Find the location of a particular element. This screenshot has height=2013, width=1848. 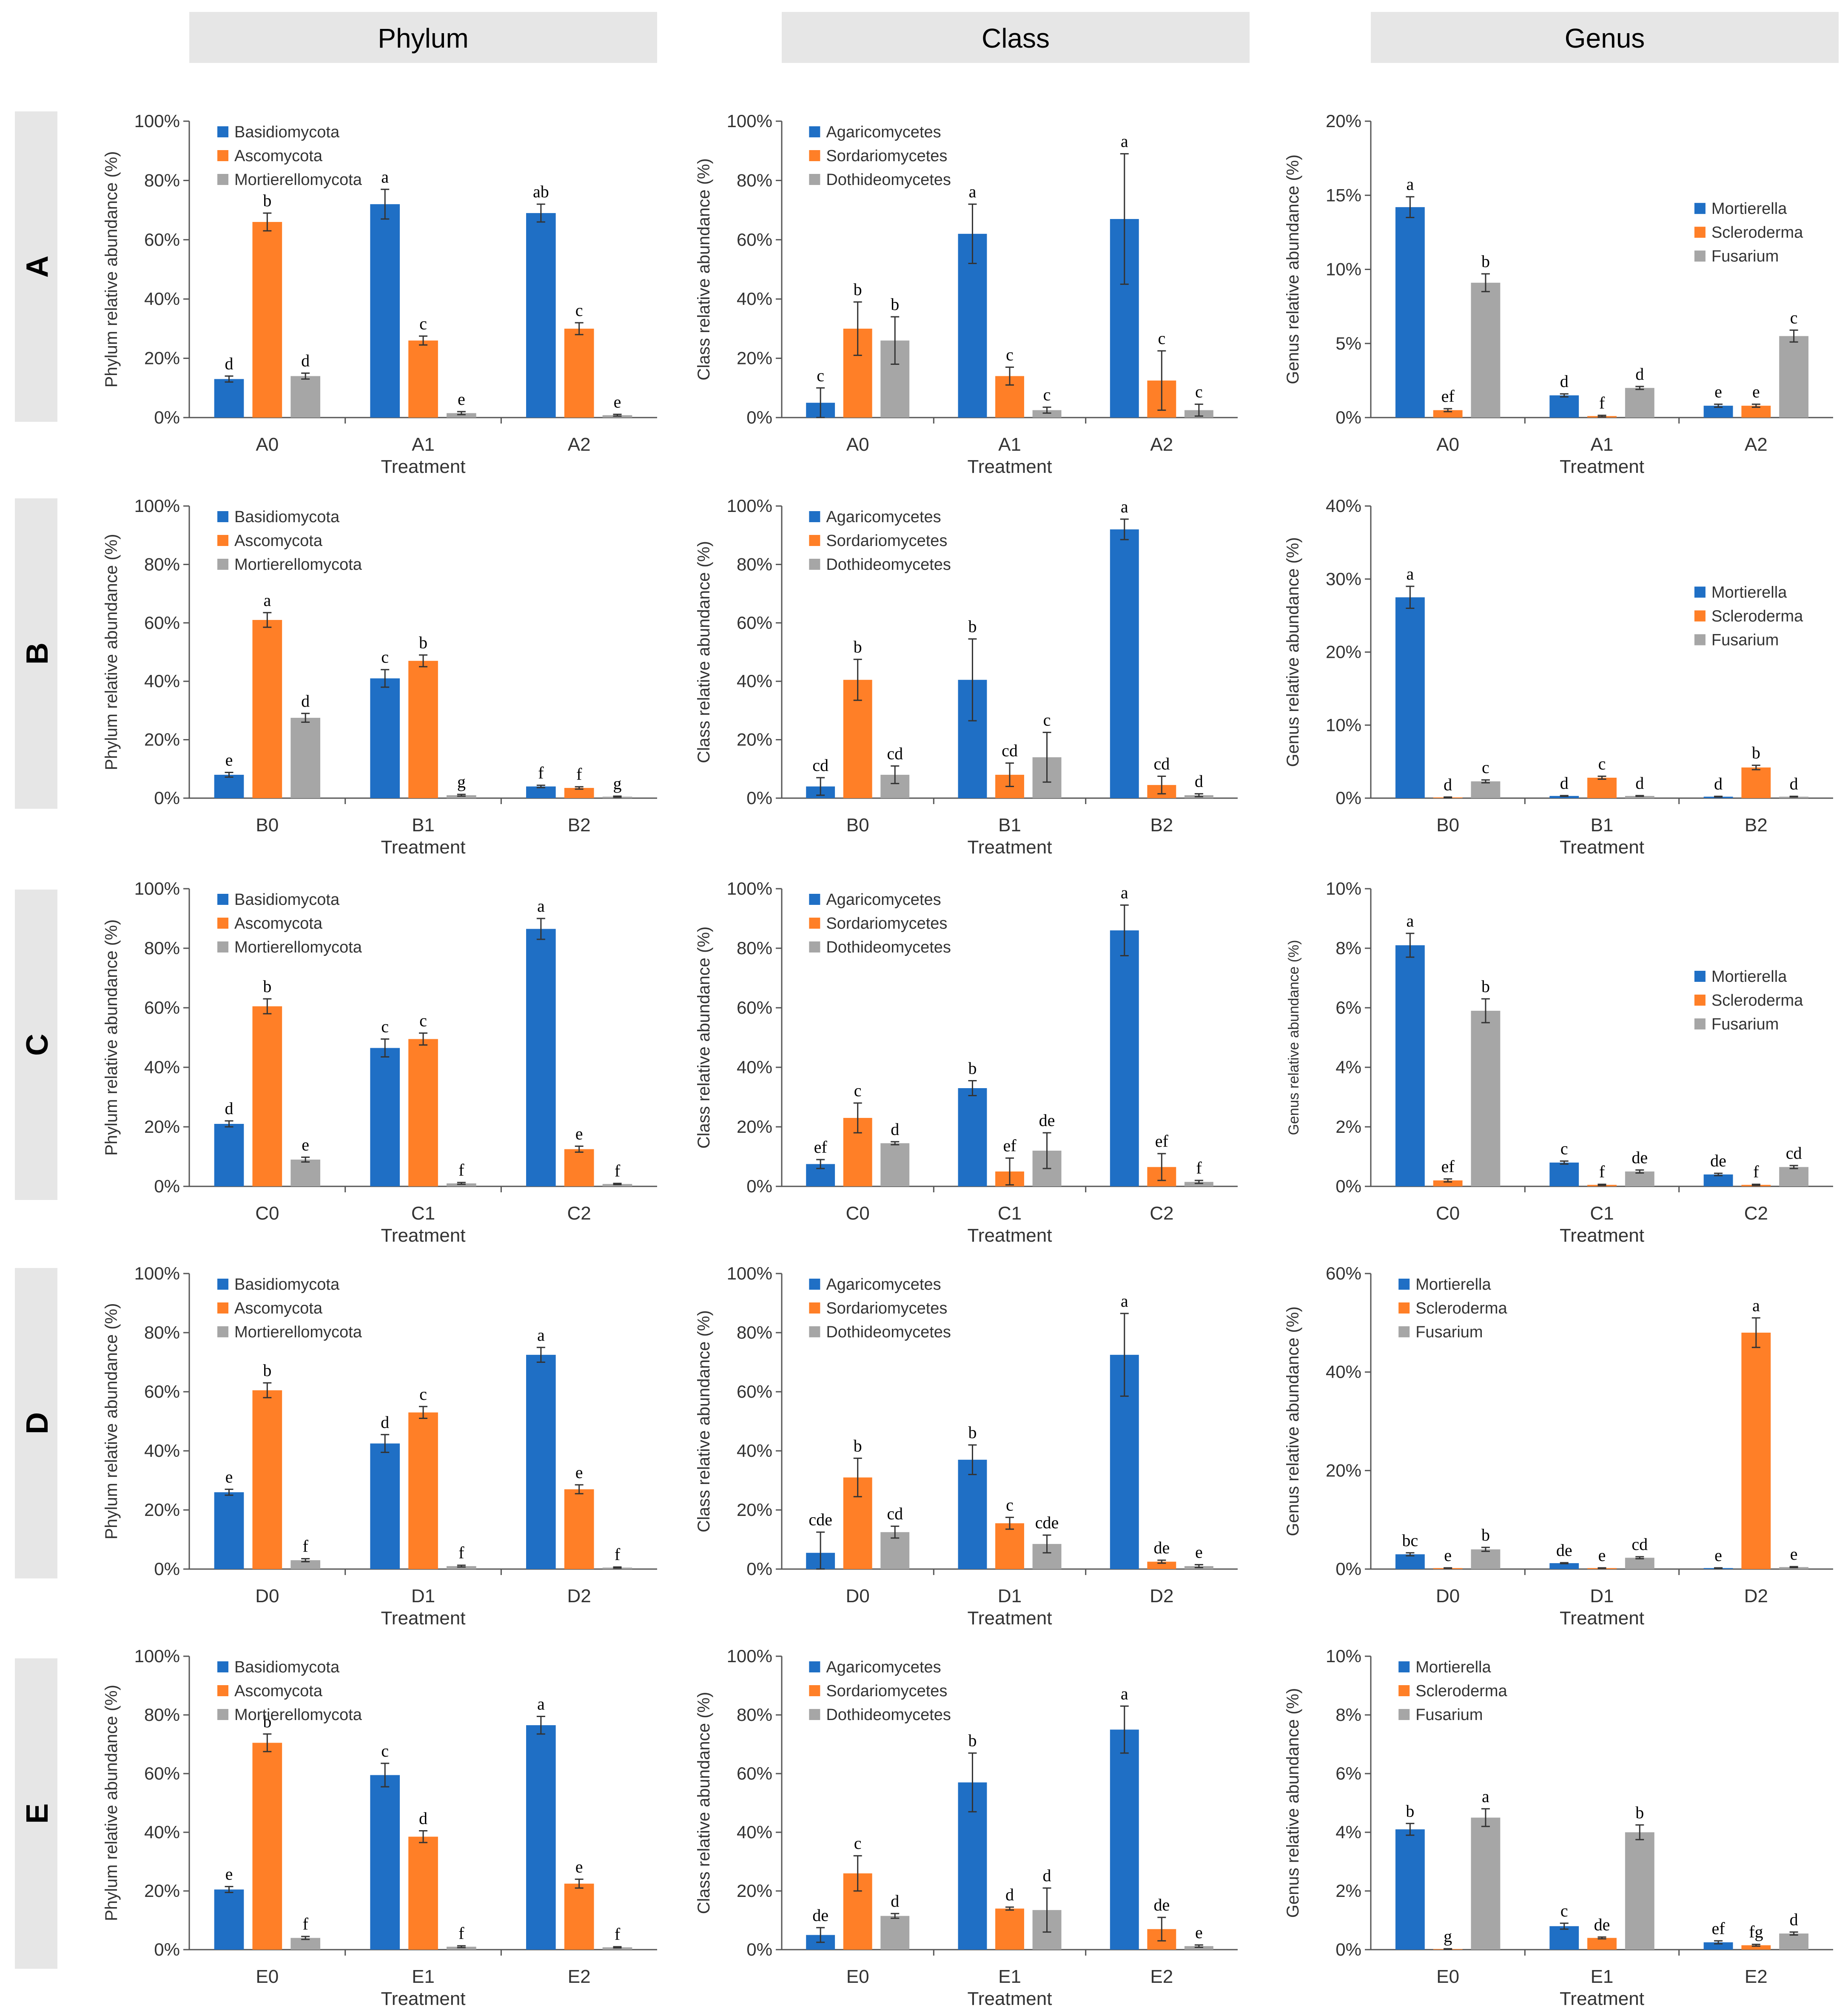

significance-label: fg is located at coordinates (1756, 1932).